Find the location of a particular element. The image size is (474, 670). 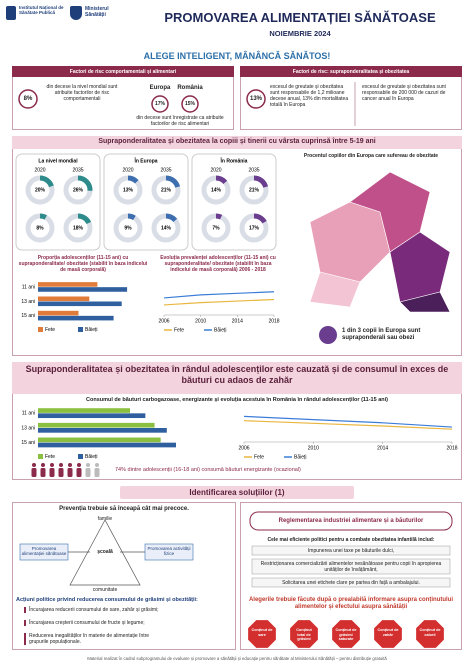

category-label: 13 ani is located at coordinates (28, 428).